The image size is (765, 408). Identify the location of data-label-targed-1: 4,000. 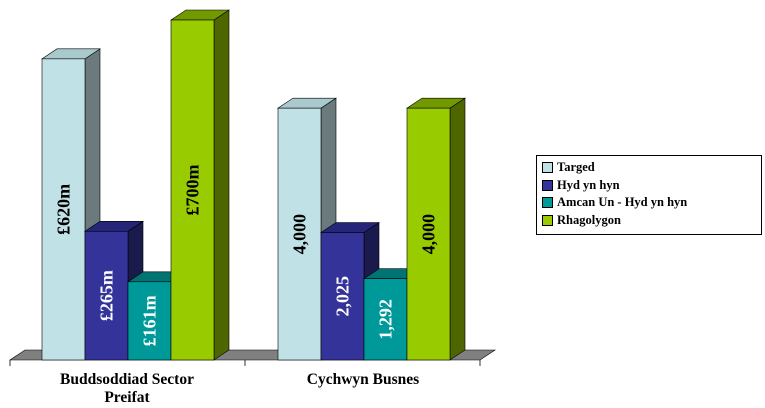
(300, 234).